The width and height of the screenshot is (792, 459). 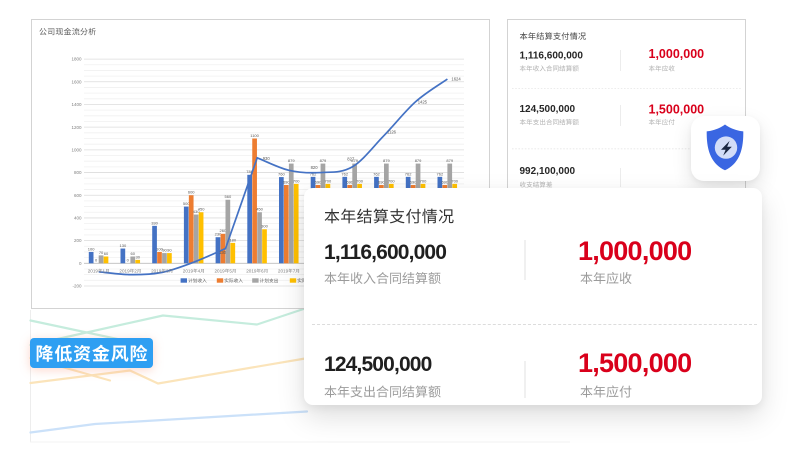 I want to click on svg-text: 1425, so click(x=423, y=102).